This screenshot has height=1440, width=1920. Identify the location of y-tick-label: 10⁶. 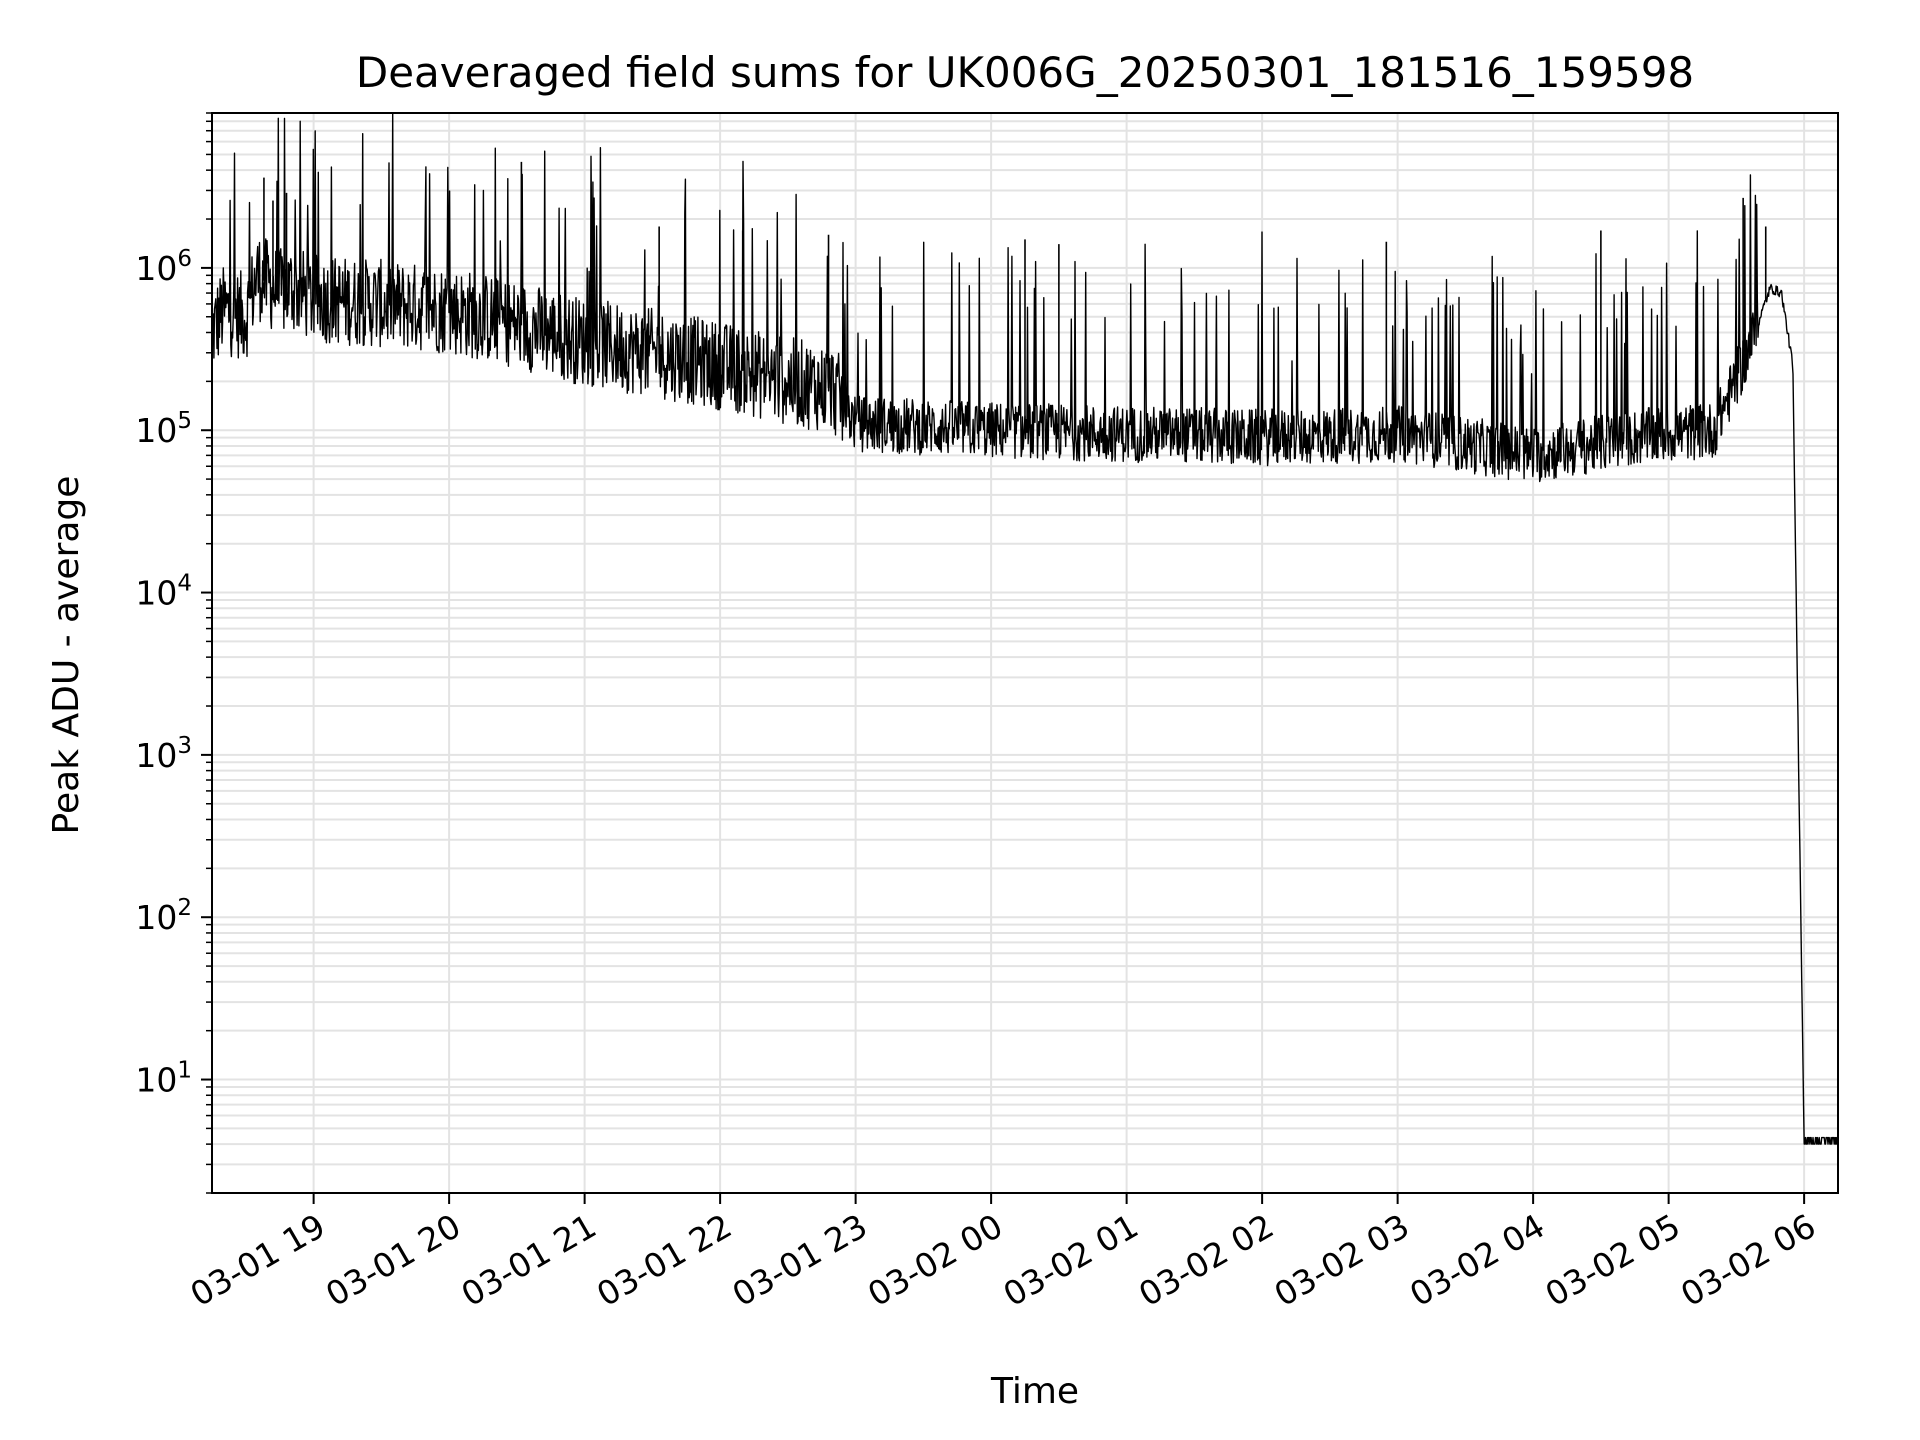
(163, 267).